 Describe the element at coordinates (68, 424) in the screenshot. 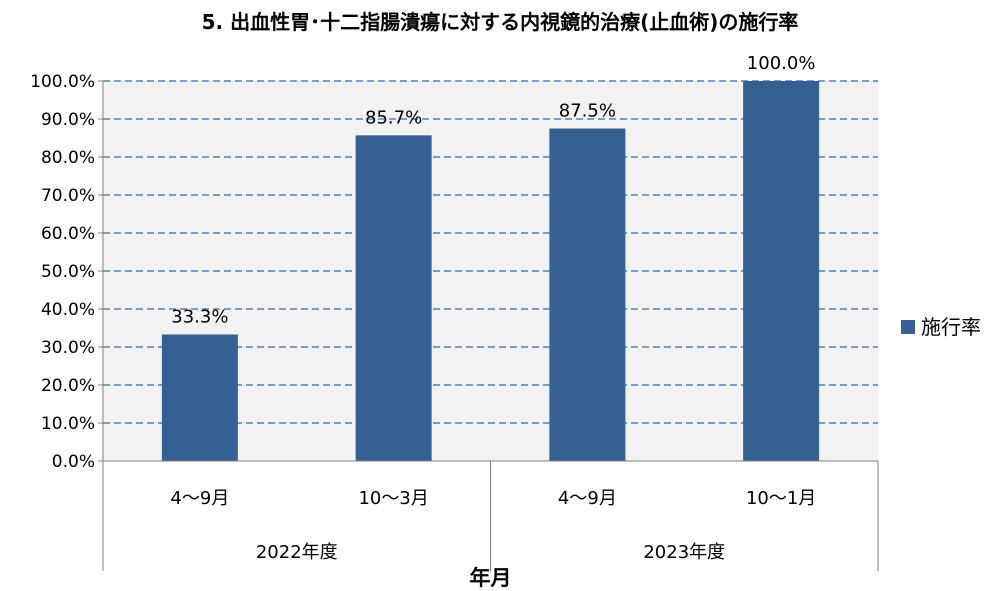

I see `y-tick-label: 10.0%` at that location.